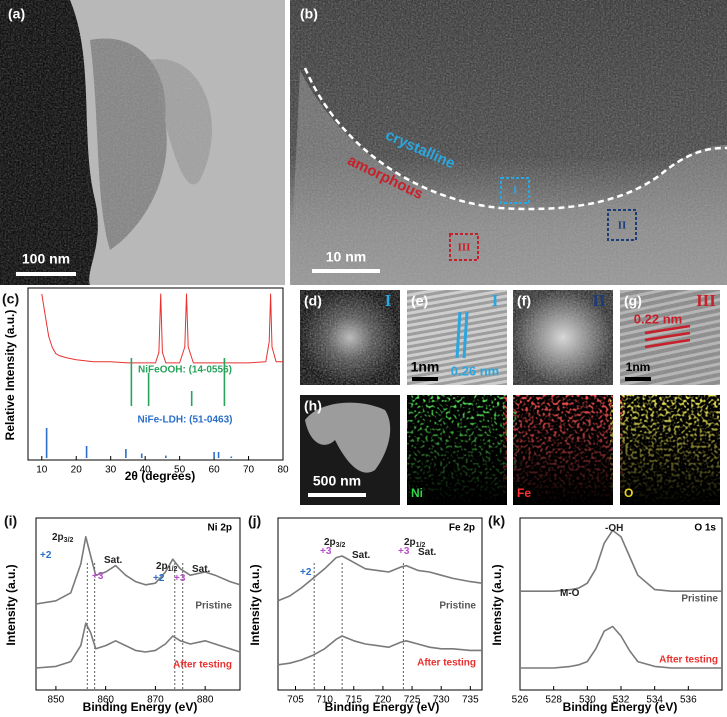 This screenshot has width=727, height=717. Describe the element at coordinates (10, 521) in the screenshot. I see `panel-label: (i)` at that location.